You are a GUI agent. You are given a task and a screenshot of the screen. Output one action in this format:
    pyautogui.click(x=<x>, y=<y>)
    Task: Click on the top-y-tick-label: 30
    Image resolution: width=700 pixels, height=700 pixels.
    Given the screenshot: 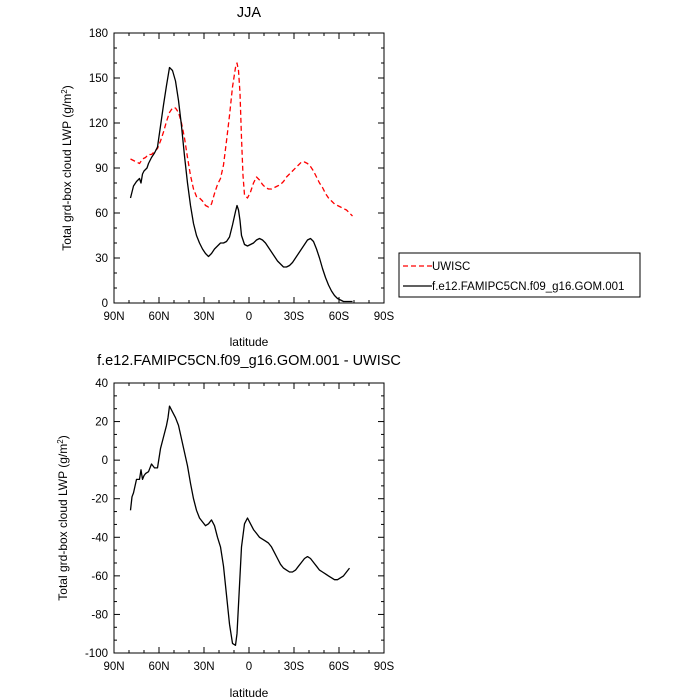 What is the action you would take?
    pyautogui.click(x=101, y=259)
    